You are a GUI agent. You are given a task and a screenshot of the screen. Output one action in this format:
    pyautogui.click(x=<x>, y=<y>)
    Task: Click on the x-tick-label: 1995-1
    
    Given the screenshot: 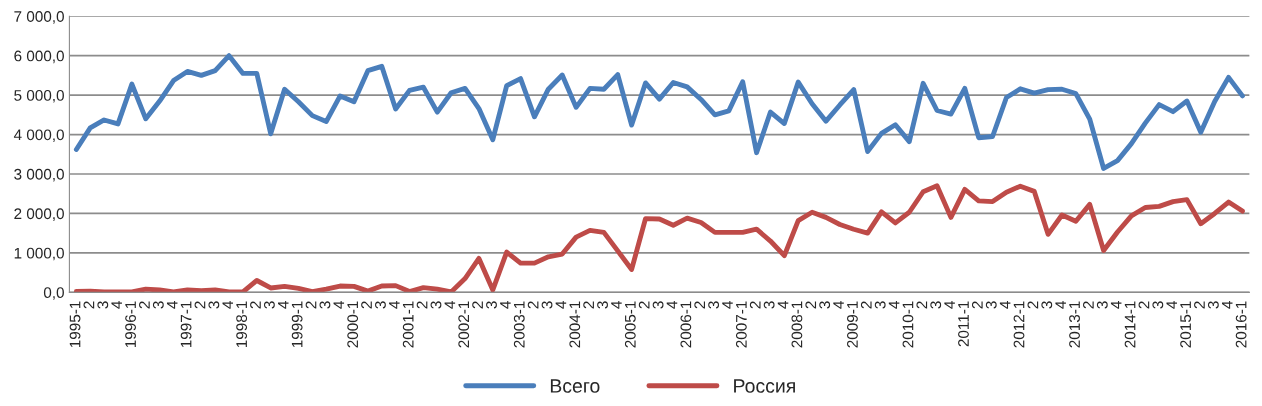 What is the action you would take?
    pyautogui.click(x=75, y=324)
    